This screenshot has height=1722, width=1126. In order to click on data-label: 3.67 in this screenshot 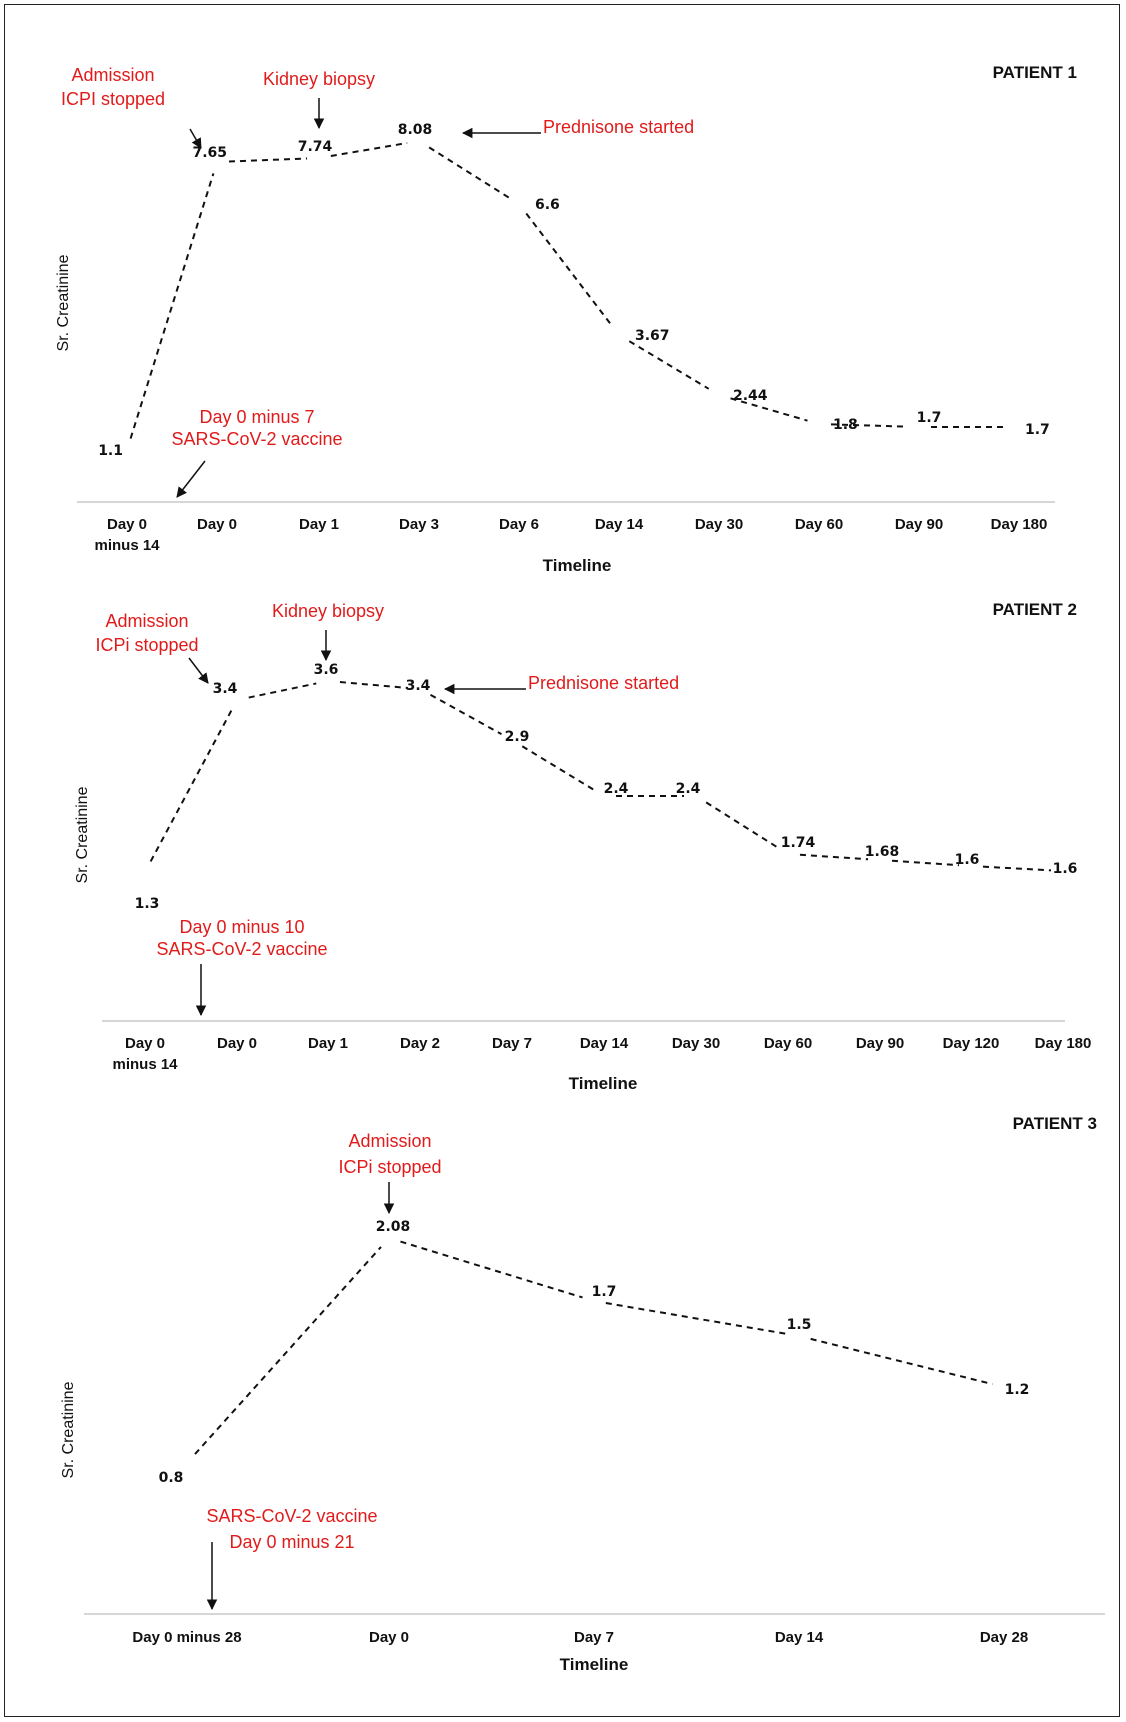, I will do `click(652, 336)`.